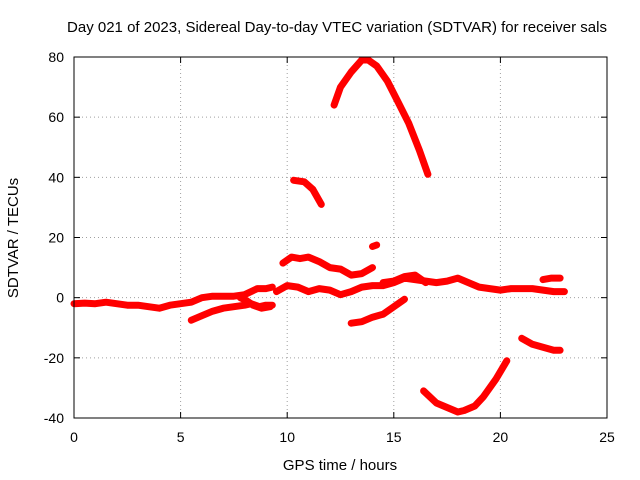  I want to click on x-tick-label: 20, so click(501, 437).